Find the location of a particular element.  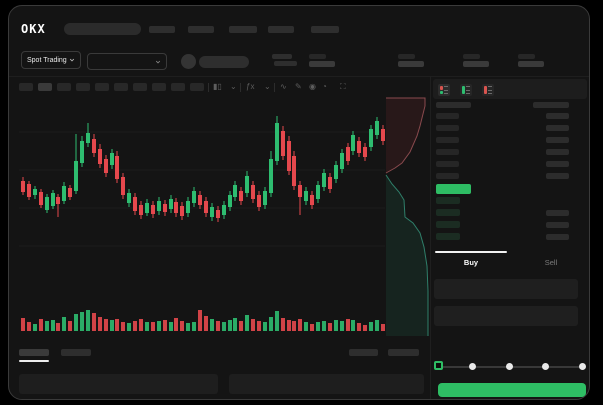

history-clock-icon: ◔ is located at coordinates (324, 86).